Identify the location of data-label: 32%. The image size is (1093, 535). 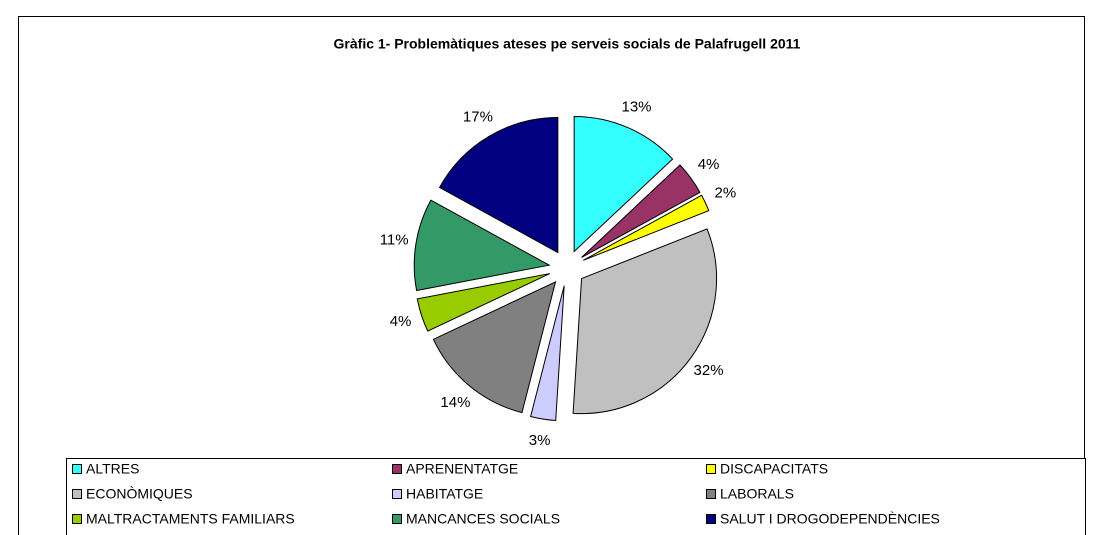
(709, 370).